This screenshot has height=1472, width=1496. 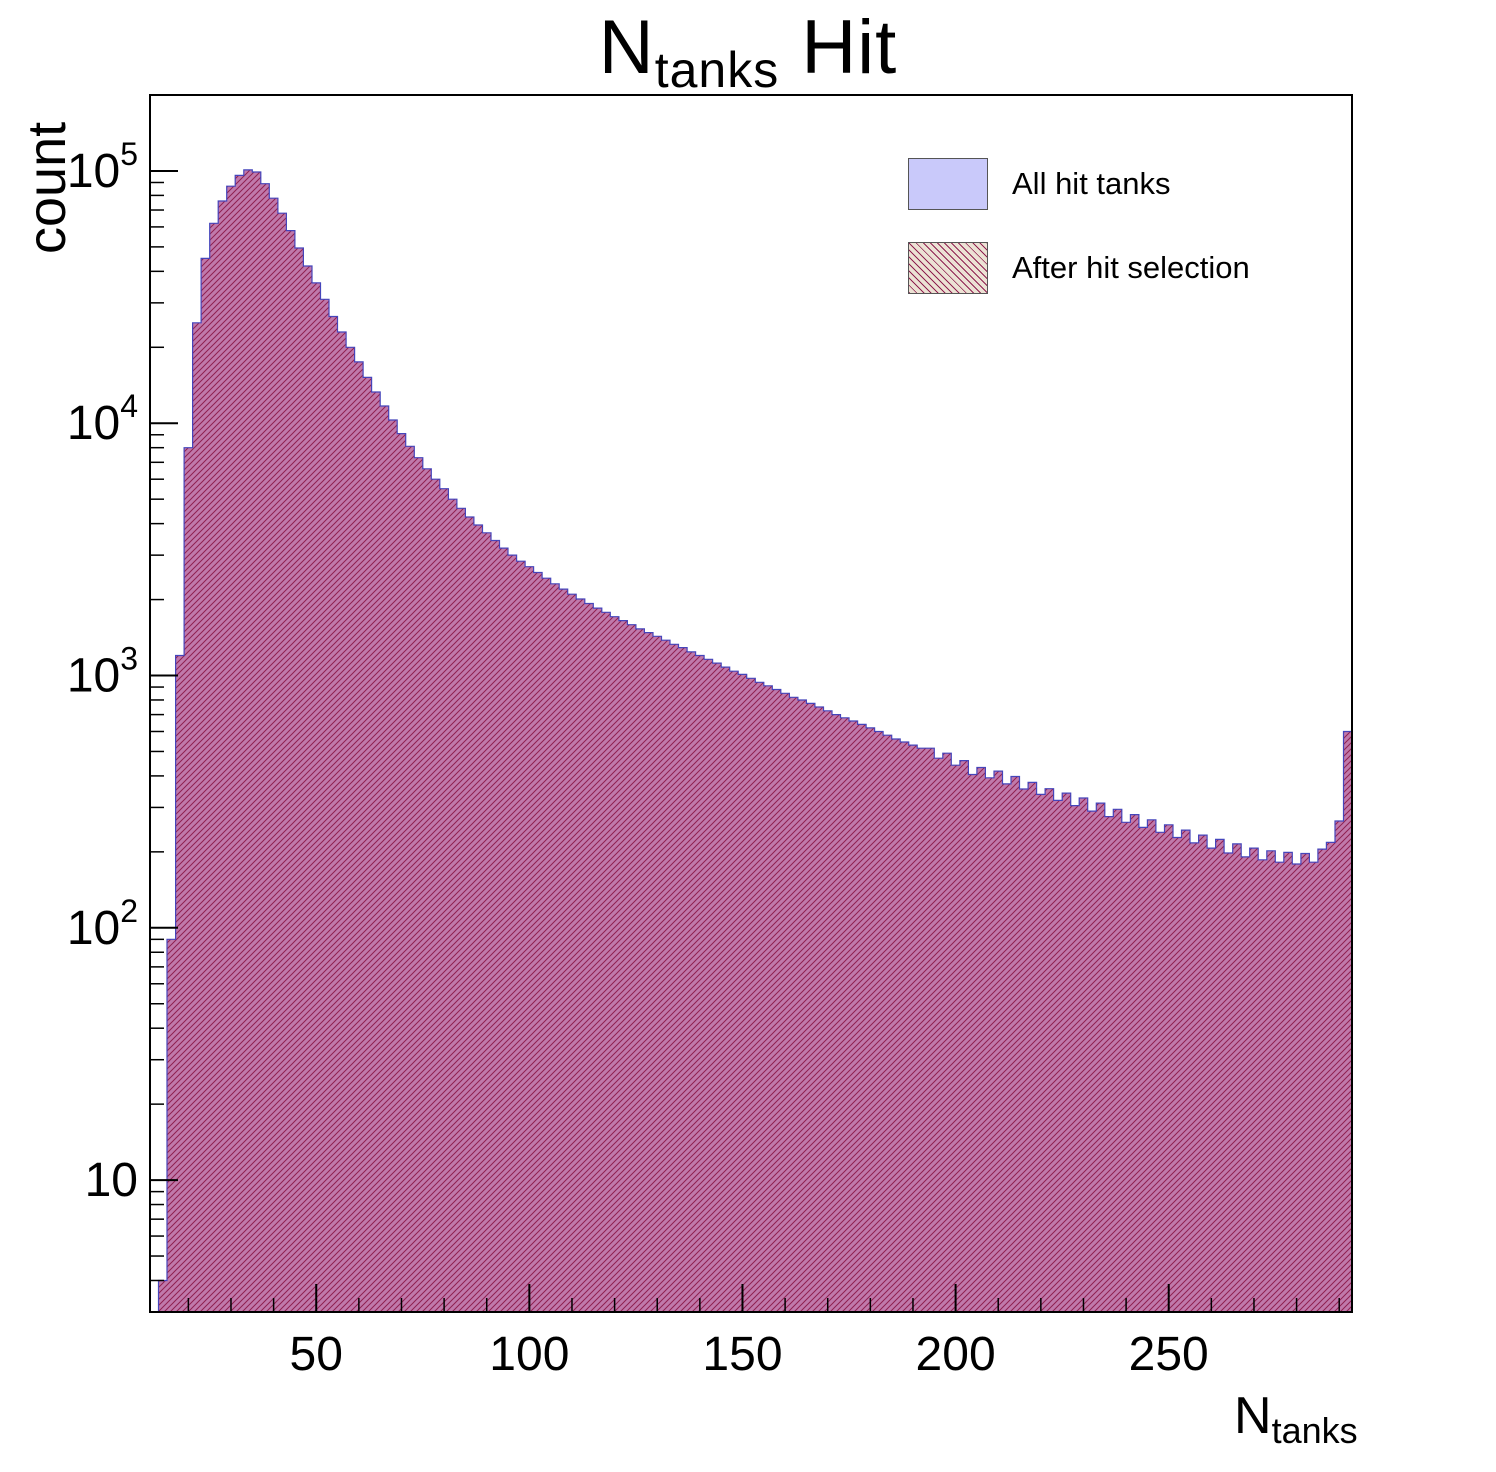 I want to click on legend-label-after-hit-selection: After hit selection, so click(x=1131, y=267).